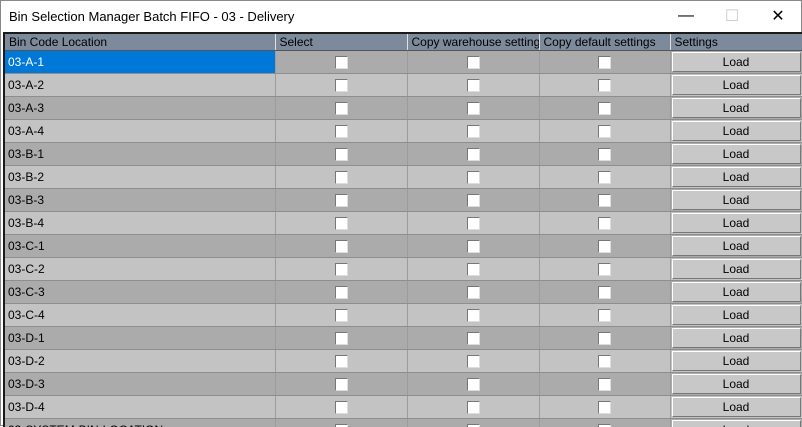  I want to click on bin-code-cell: 03-A-2, so click(140, 85).